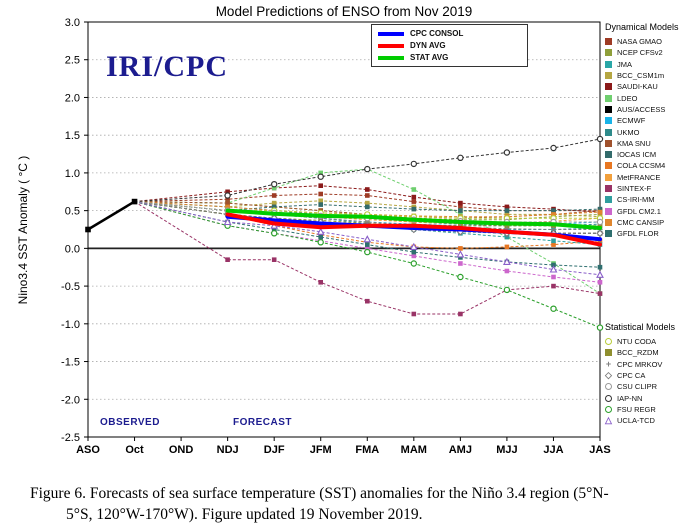  I want to click on svg-text: JFM, so click(321, 450).